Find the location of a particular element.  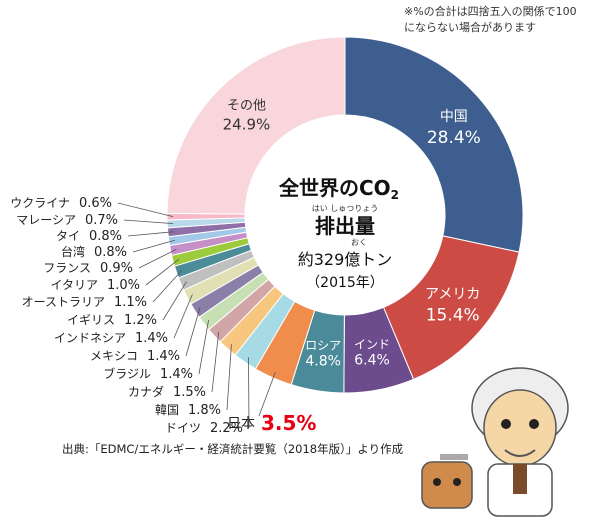

slice-value: 2.2% is located at coordinates (226, 428).